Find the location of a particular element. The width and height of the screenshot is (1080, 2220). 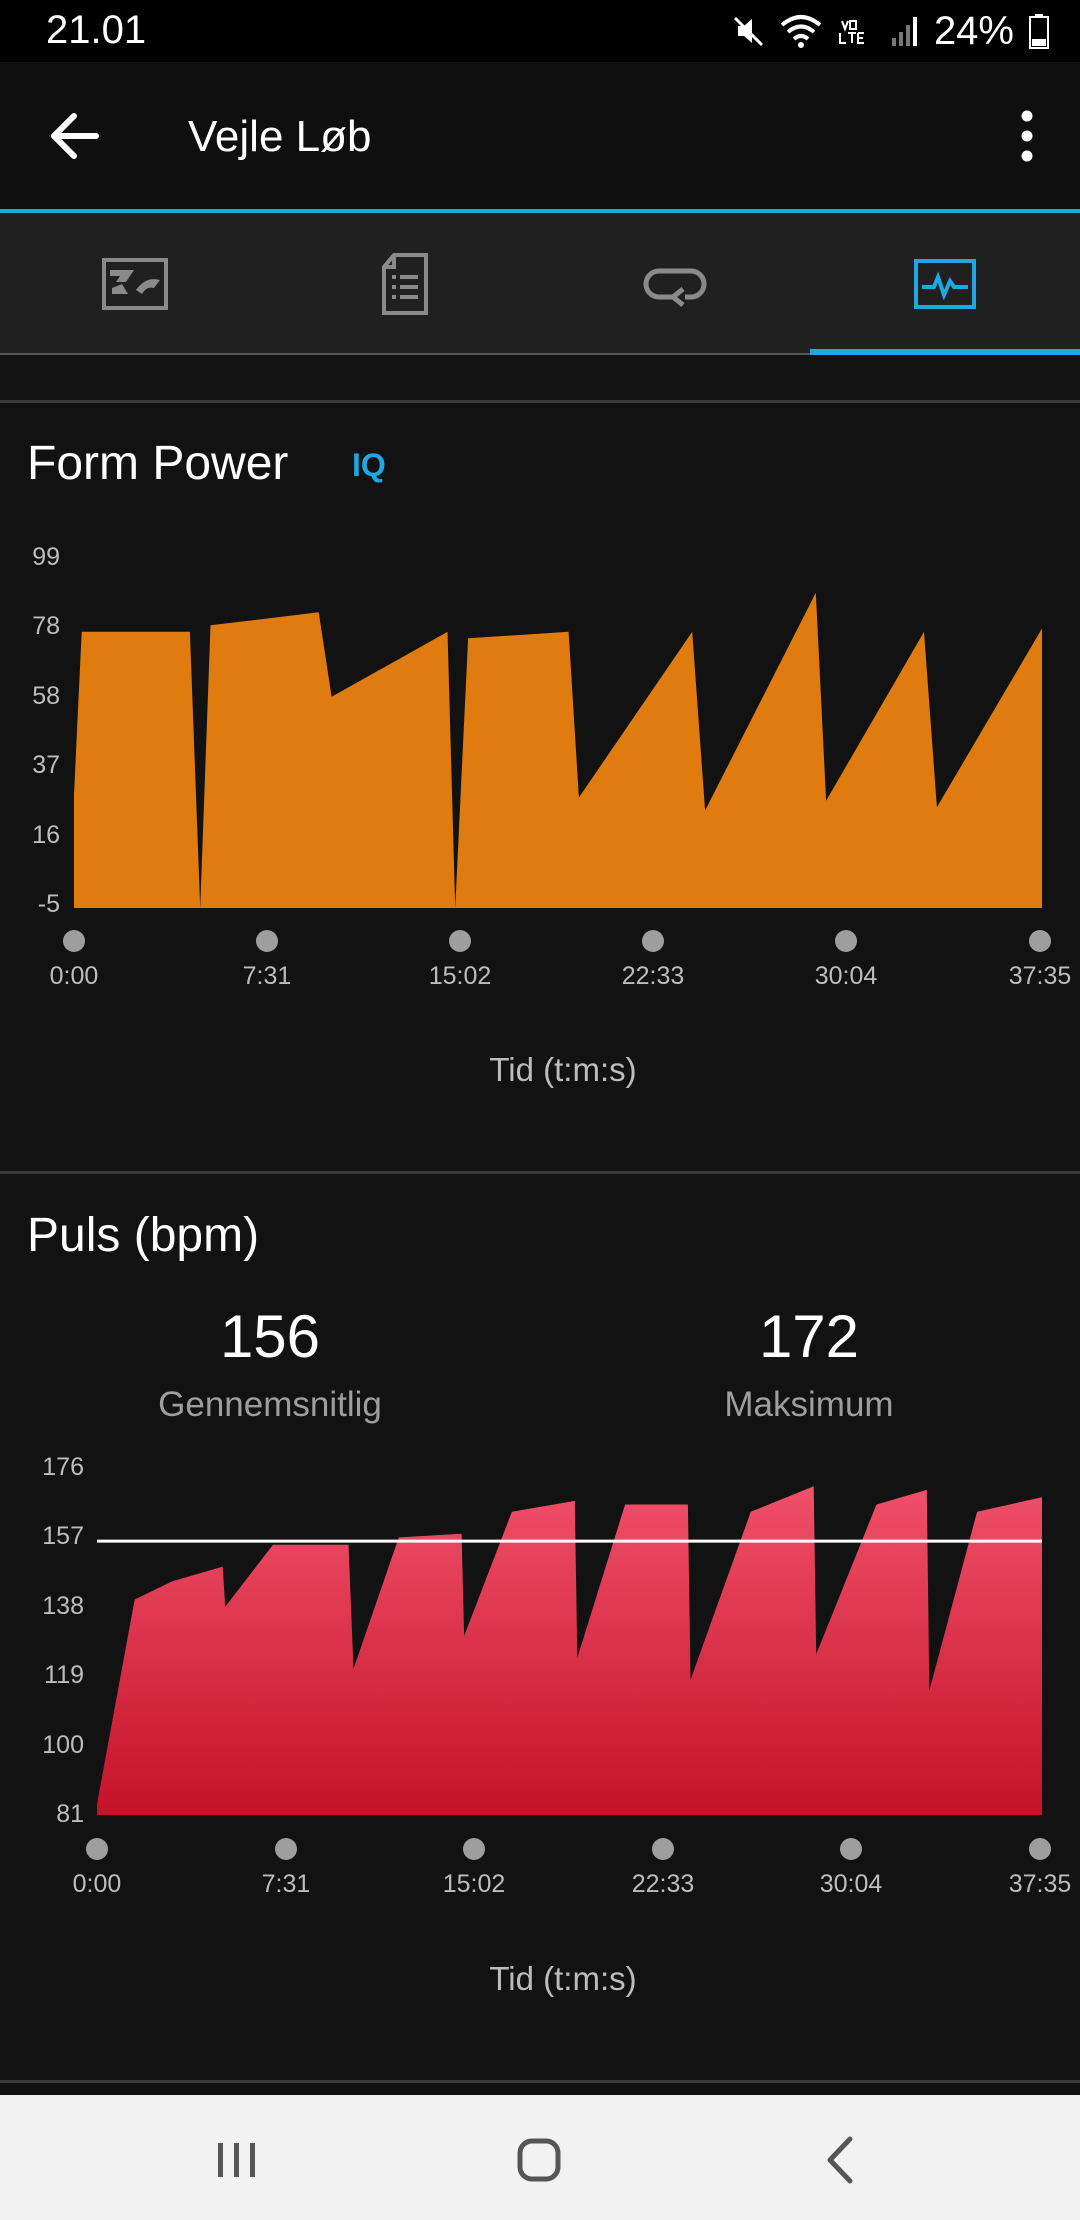

tab-bar is located at coordinates (540, 284).